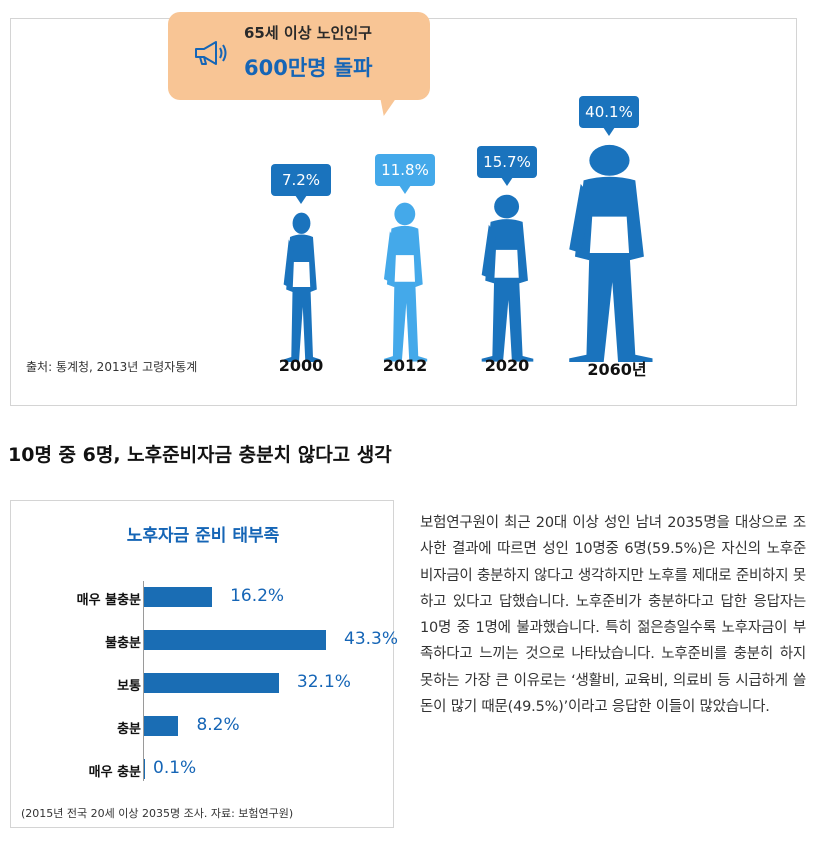  What do you see at coordinates (507, 166) in the screenshot?
I see `percent-bubble: 15.7%` at bounding box center [507, 166].